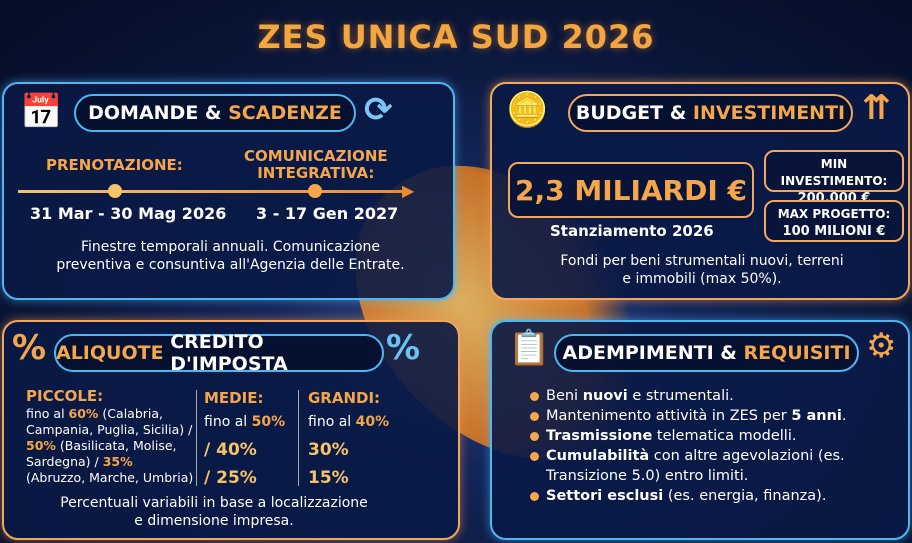 The height and width of the screenshot is (543, 912). I want to click on section-heading: BUDGET & INVESTIMENTI, so click(710, 113).